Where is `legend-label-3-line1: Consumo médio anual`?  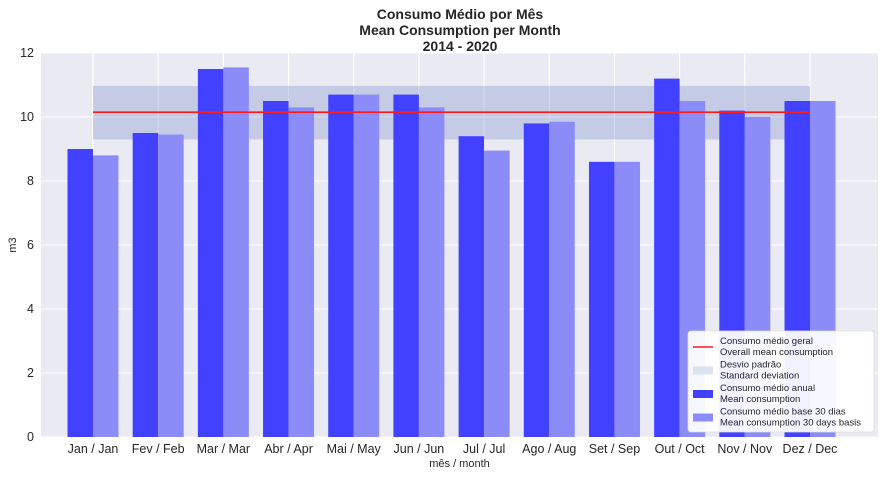 legend-label-3-line1: Consumo médio anual is located at coordinates (767, 388).